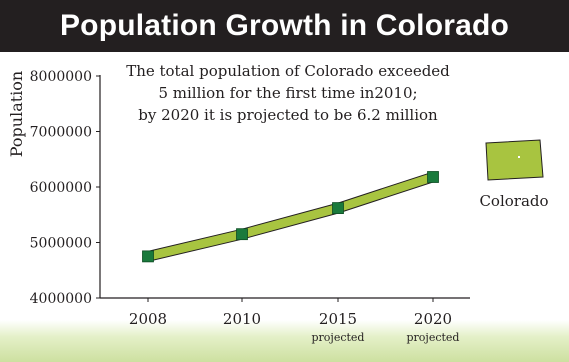 Image resolution: width=569 pixels, height=362 pixels. Describe the element at coordinates (61, 188) in the screenshot. I see `y-tick-label: 6000000` at that location.